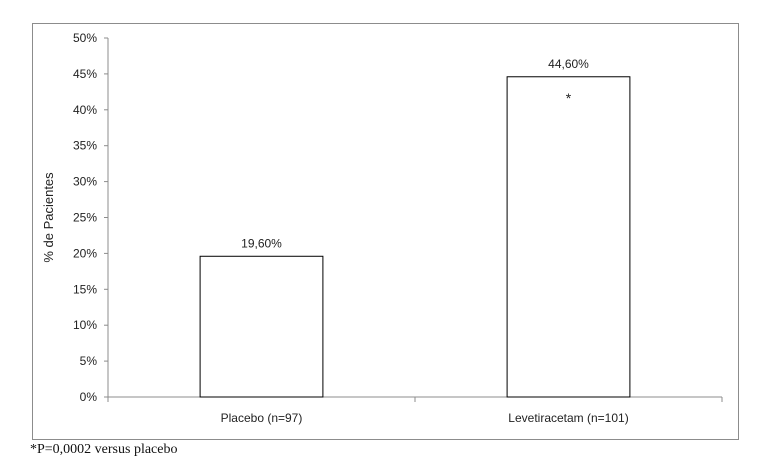 The width and height of the screenshot is (760, 473). Describe the element at coordinates (85, 110) in the screenshot. I see `y-tick-label: 40%` at that location.